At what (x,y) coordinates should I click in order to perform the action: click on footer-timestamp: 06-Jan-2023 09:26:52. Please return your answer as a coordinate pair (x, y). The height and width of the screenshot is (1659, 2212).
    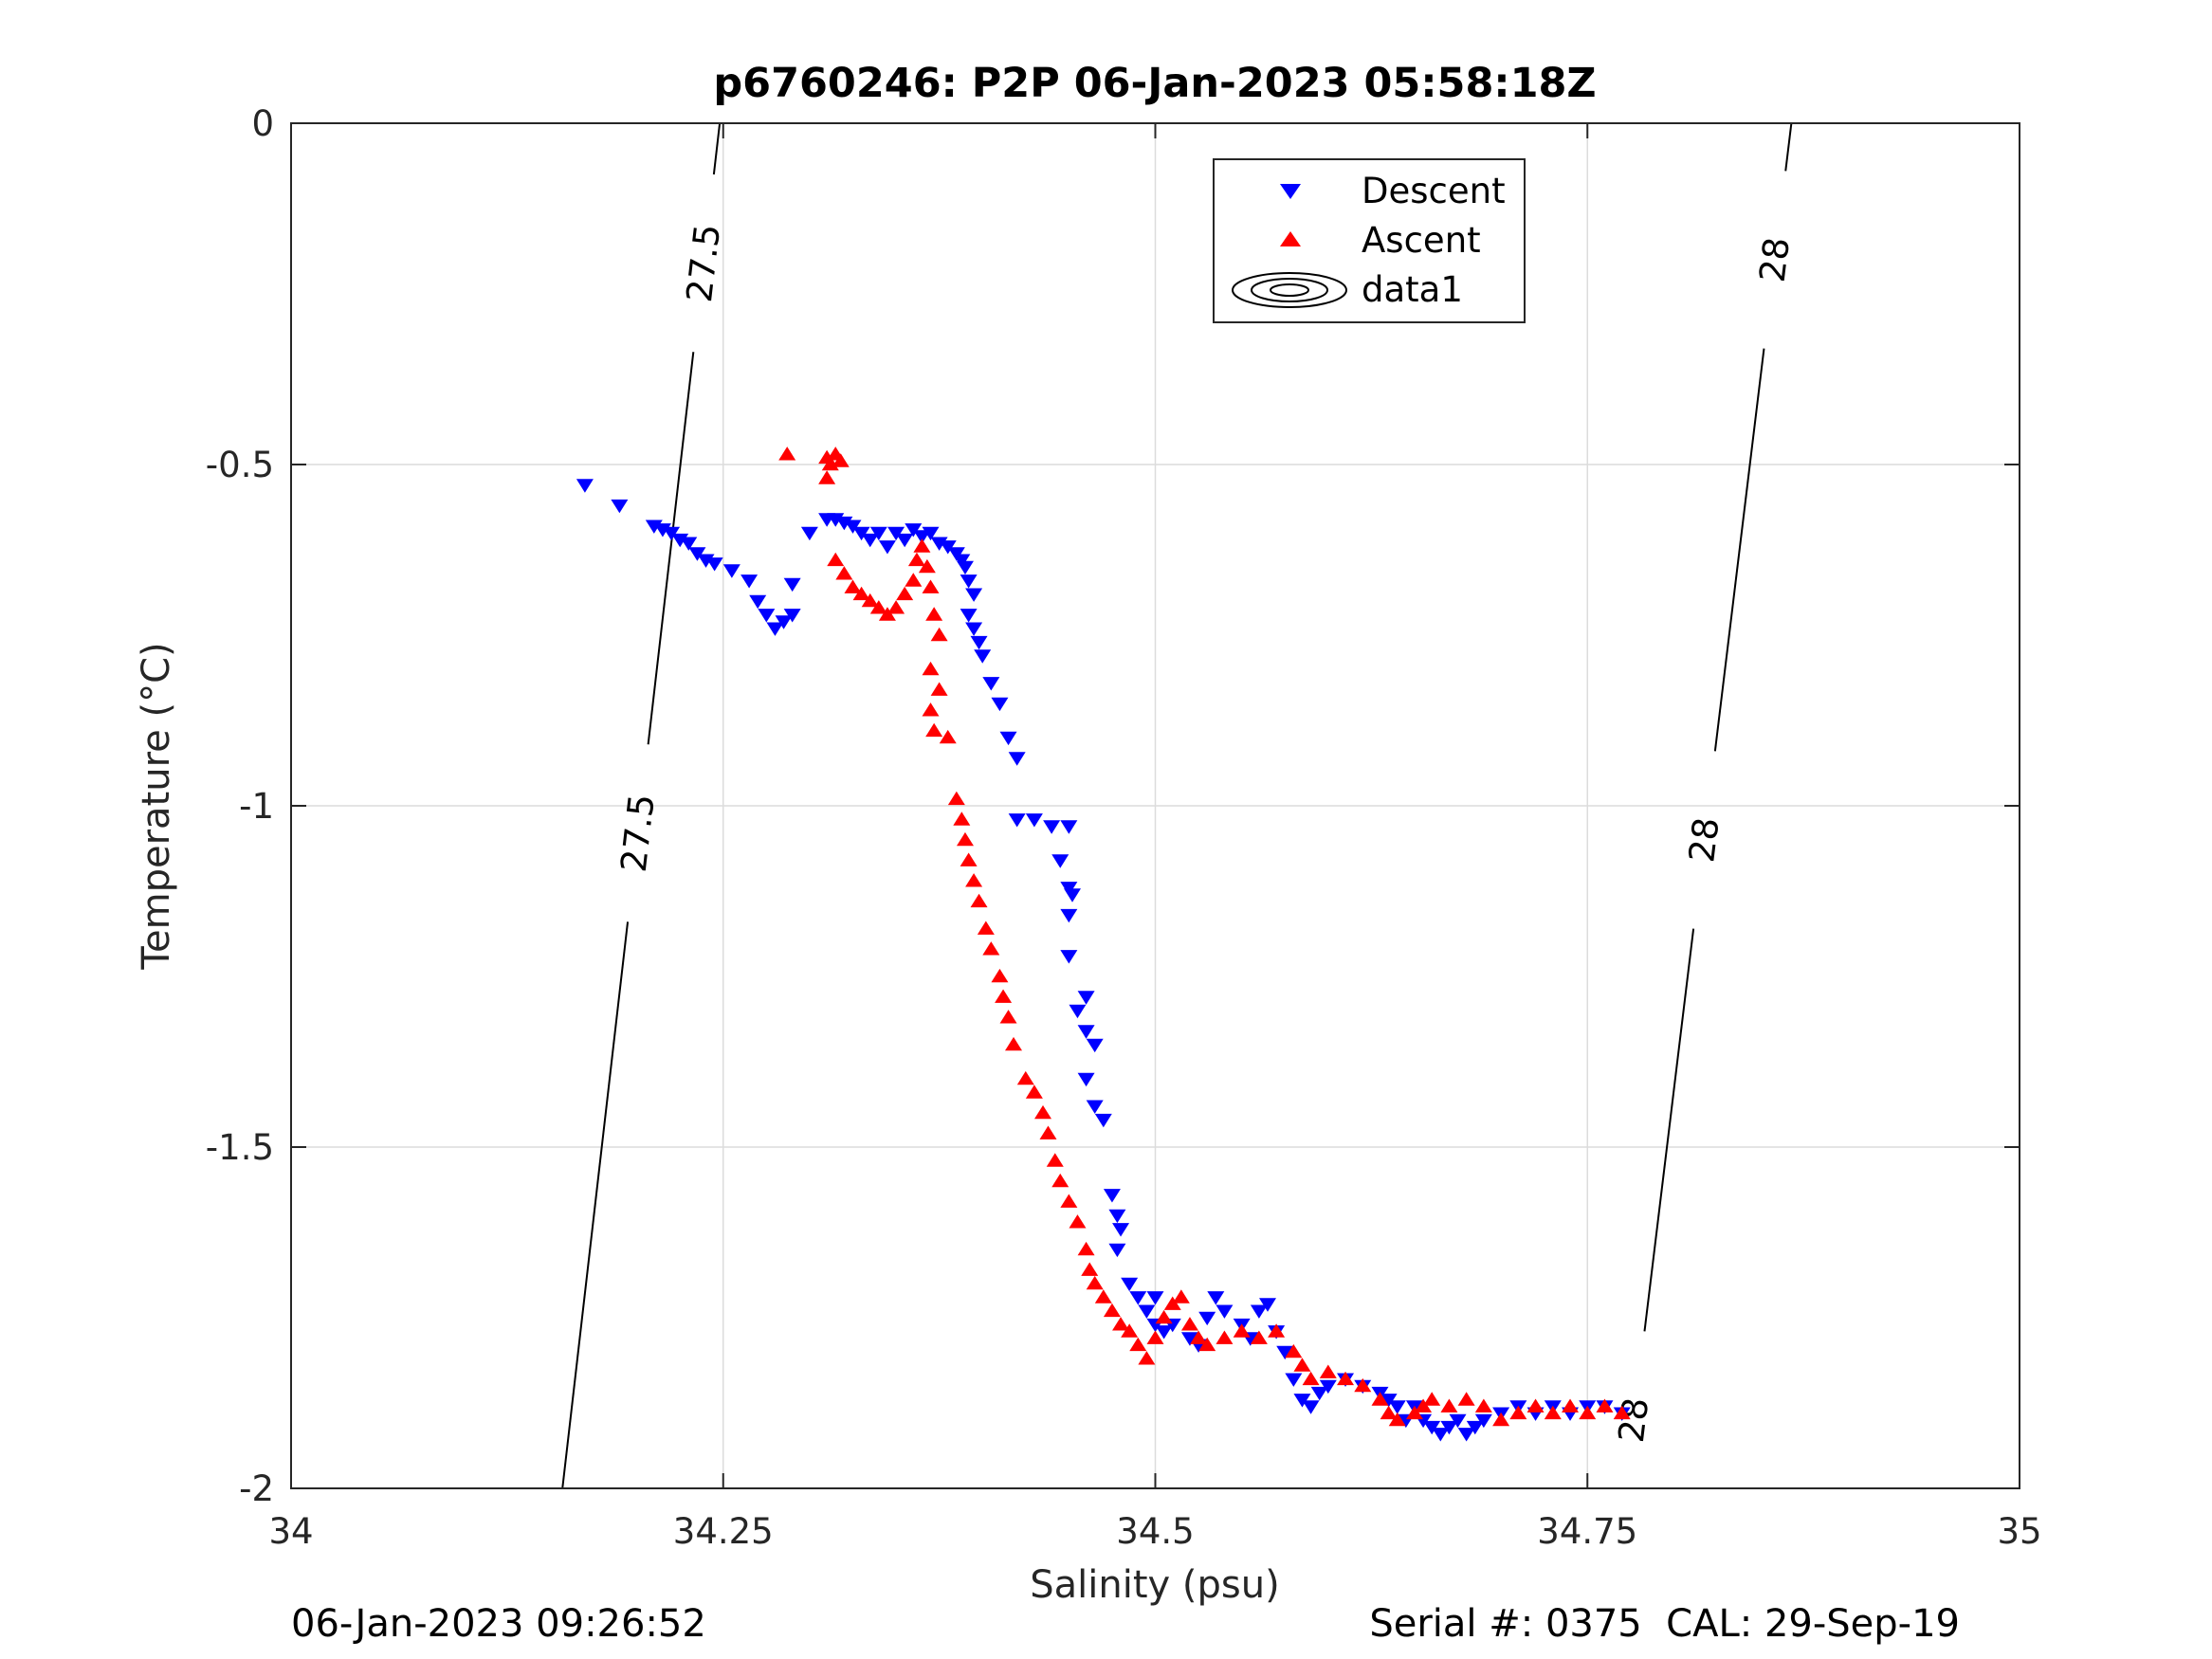
    Looking at the image, I should click on (498, 1624).